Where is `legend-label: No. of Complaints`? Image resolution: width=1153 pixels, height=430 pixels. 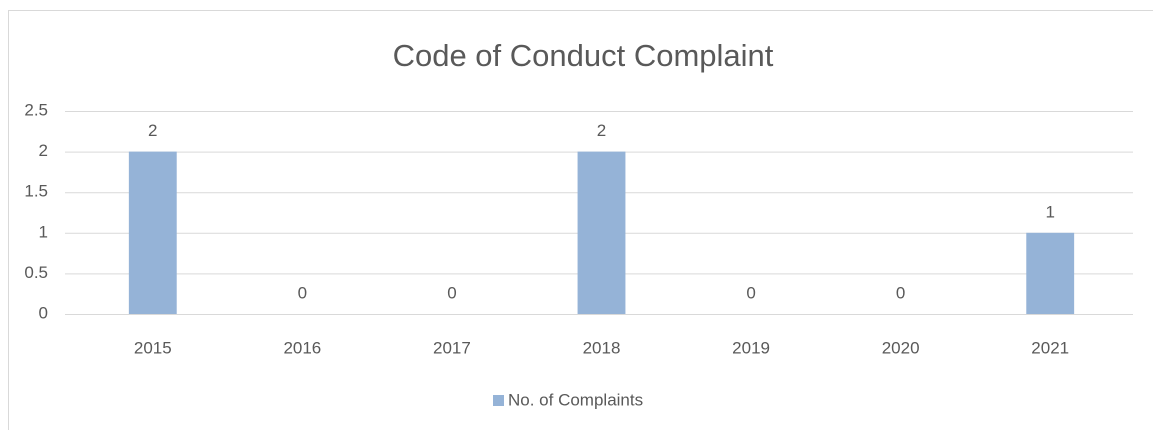 legend-label: No. of Complaints is located at coordinates (575, 399).